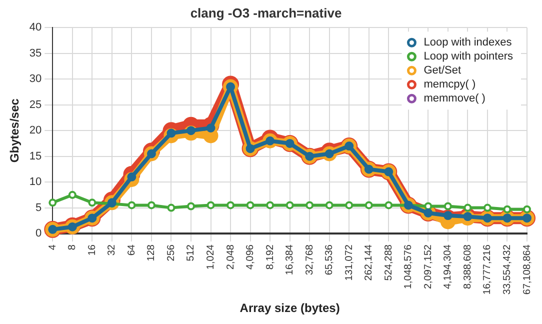  I want to click on legend-label: memmove( ), so click(455, 98).